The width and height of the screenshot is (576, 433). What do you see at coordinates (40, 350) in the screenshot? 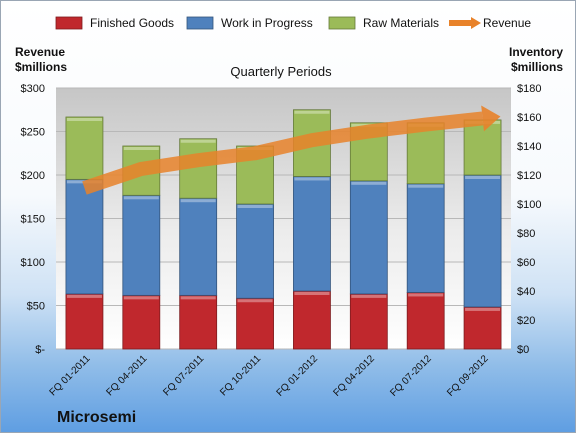
I see `left-tick-label: $-` at bounding box center [40, 350].